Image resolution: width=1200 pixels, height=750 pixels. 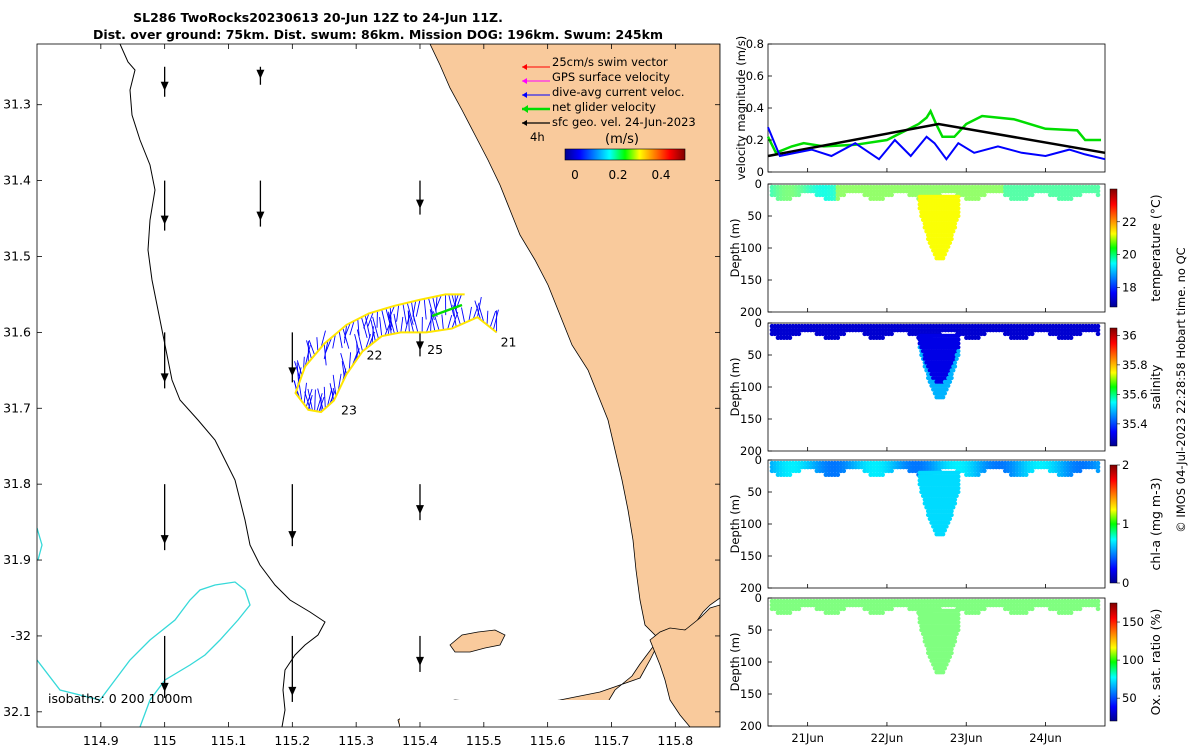 I want to click on map-ytick-label: 31.9, so click(x=17, y=559).